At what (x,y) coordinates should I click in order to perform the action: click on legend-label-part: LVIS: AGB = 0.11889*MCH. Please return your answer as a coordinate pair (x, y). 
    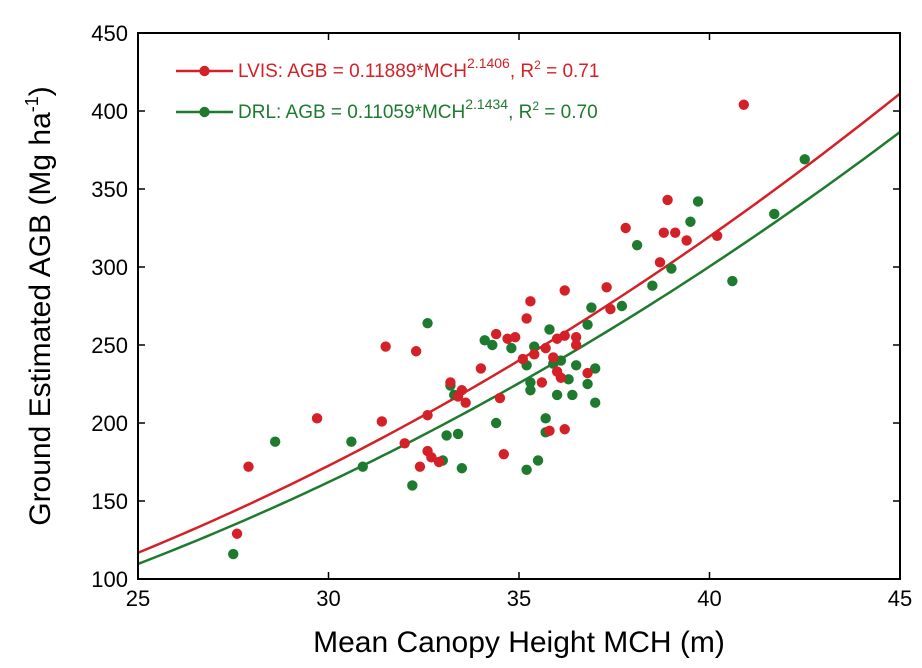
    Looking at the image, I should click on (352, 71).